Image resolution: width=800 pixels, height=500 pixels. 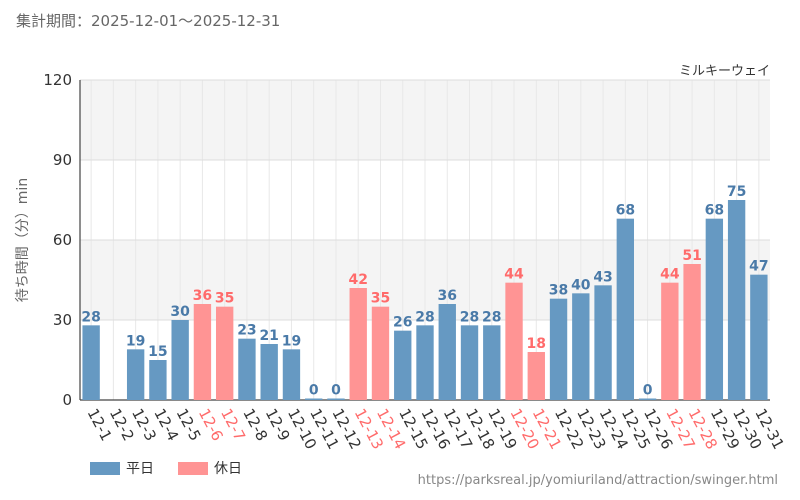 I want to click on data-label-12-23: 40, so click(x=581, y=285).